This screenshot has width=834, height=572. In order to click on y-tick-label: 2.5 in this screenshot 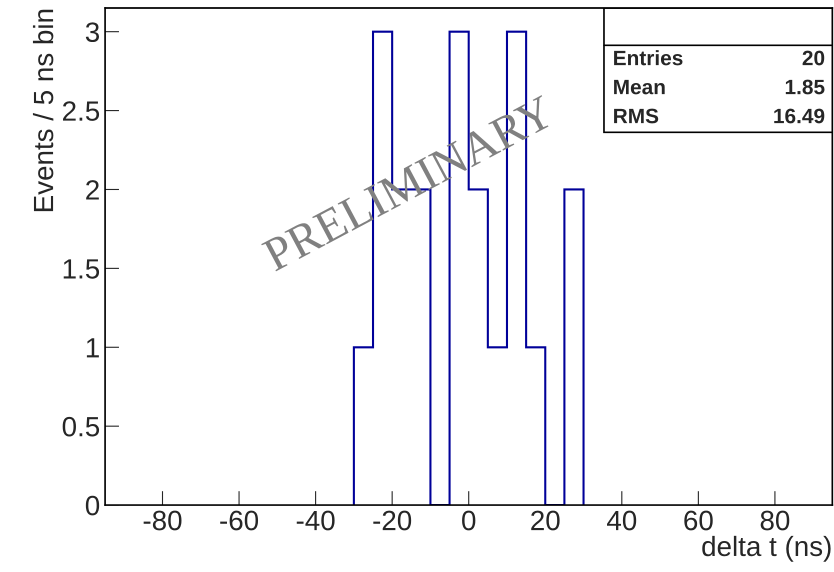, I will do `click(81, 111)`.